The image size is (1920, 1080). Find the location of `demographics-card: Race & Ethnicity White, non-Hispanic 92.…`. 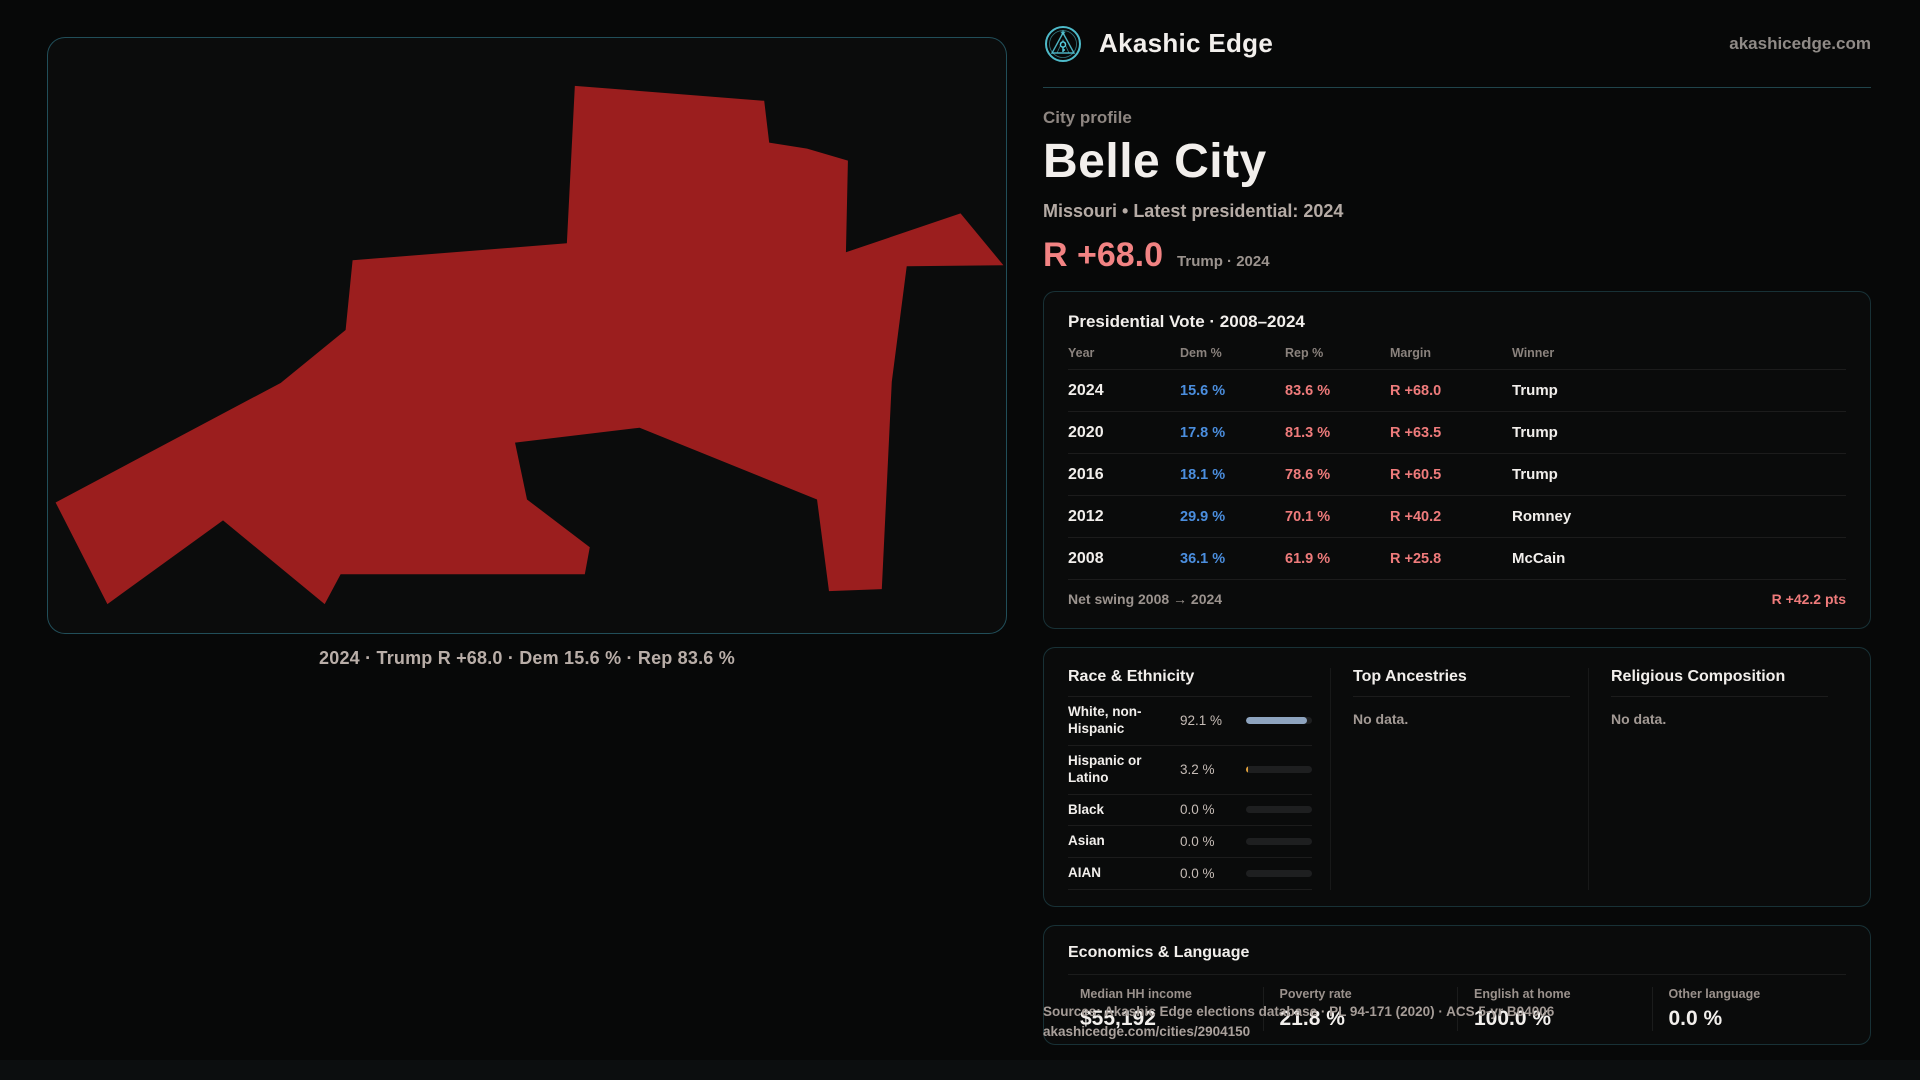

demographics-card: Race & Ethnicity White, non-Hispanic 92.… is located at coordinates (1457, 777).